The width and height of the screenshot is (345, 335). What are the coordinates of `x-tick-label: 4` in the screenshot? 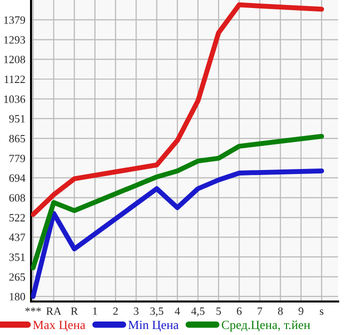 It's located at (177, 311).